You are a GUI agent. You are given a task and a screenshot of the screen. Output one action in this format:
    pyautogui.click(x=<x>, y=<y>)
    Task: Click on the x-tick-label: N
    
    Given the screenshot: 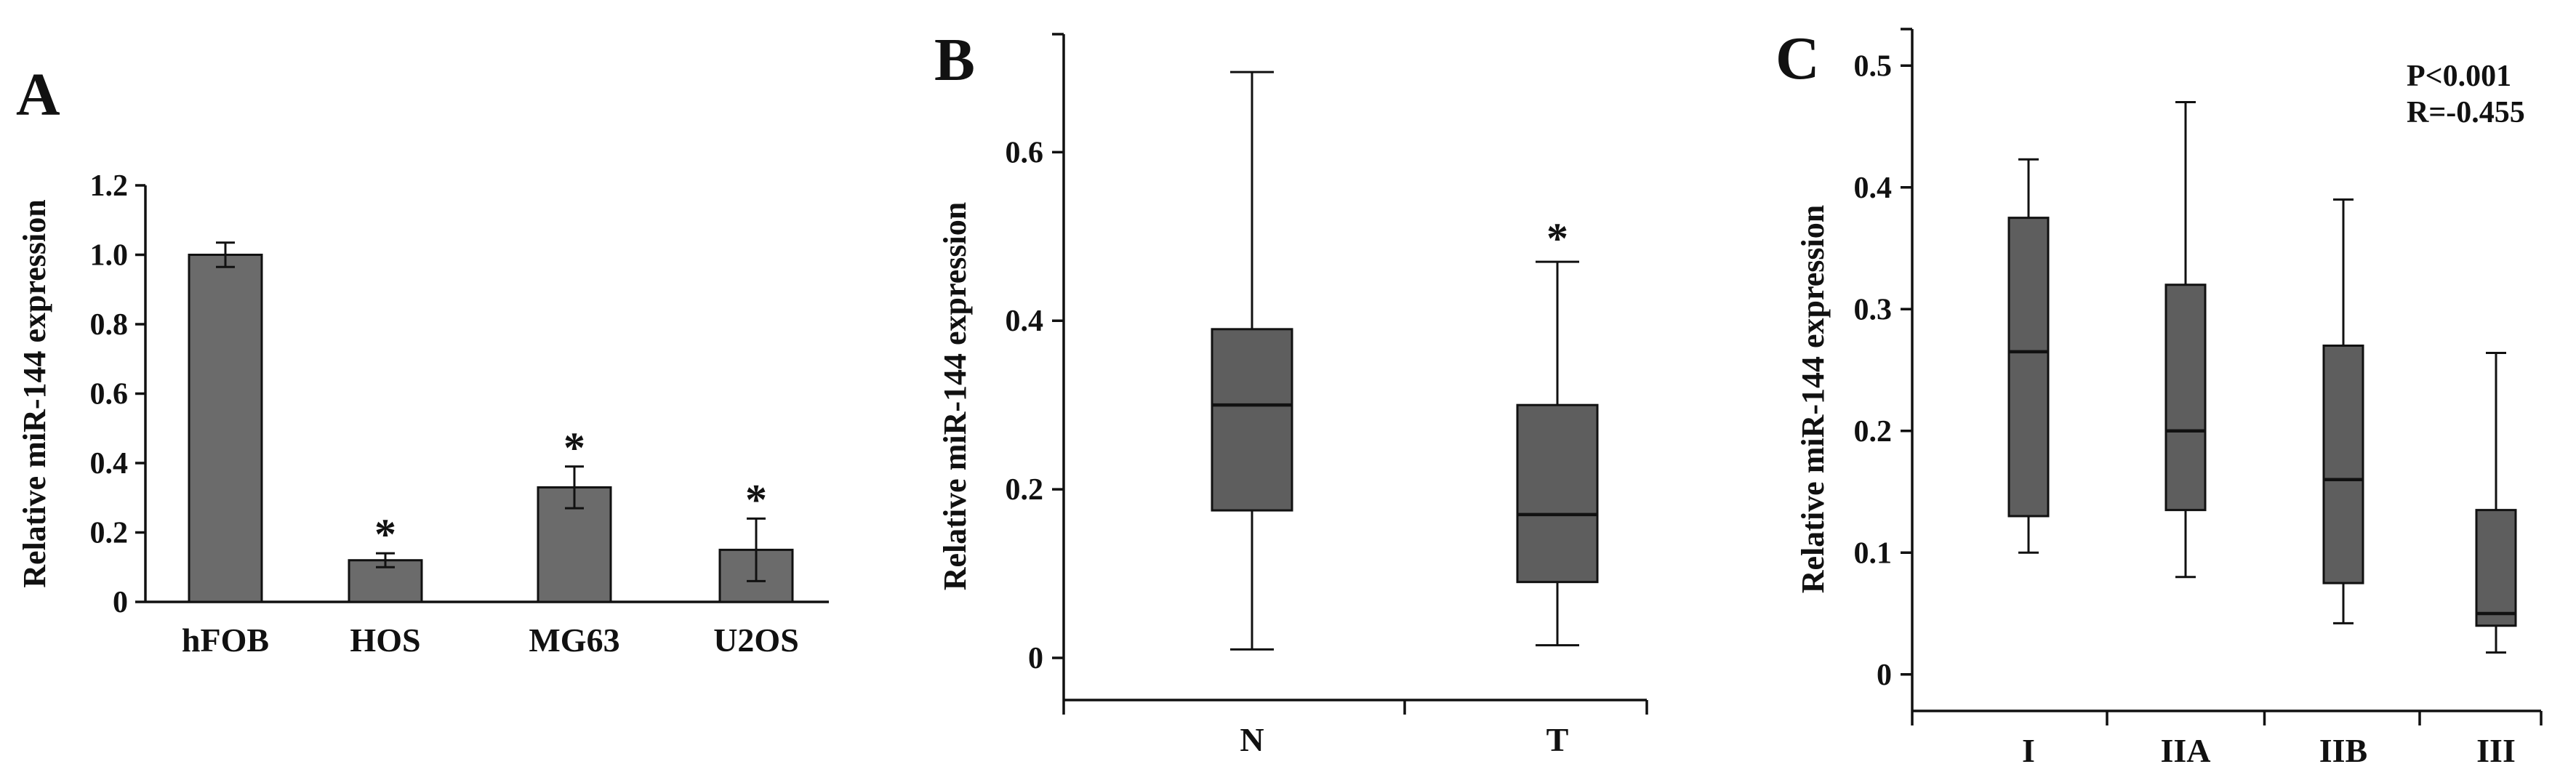 What is the action you would take?
    pyautogui.click(x=1252, y=739)
    